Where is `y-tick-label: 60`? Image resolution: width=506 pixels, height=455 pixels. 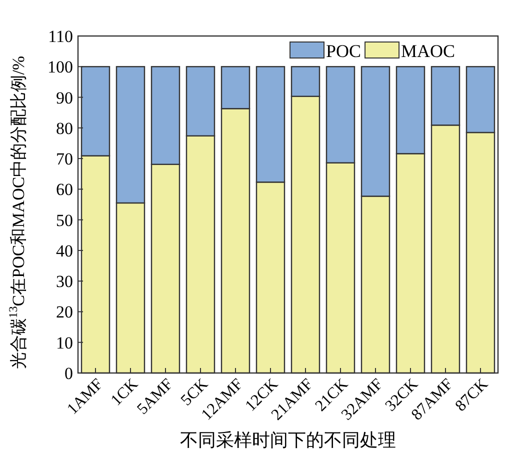
y-tick-label: 60 is located at coordinates (64, 190).